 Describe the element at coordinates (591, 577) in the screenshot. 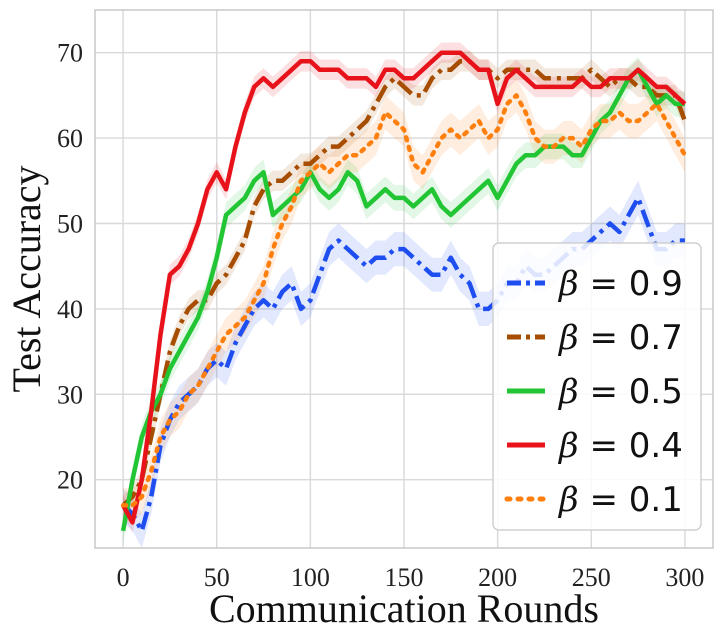

I see `x-tick-label: 250` at that location.